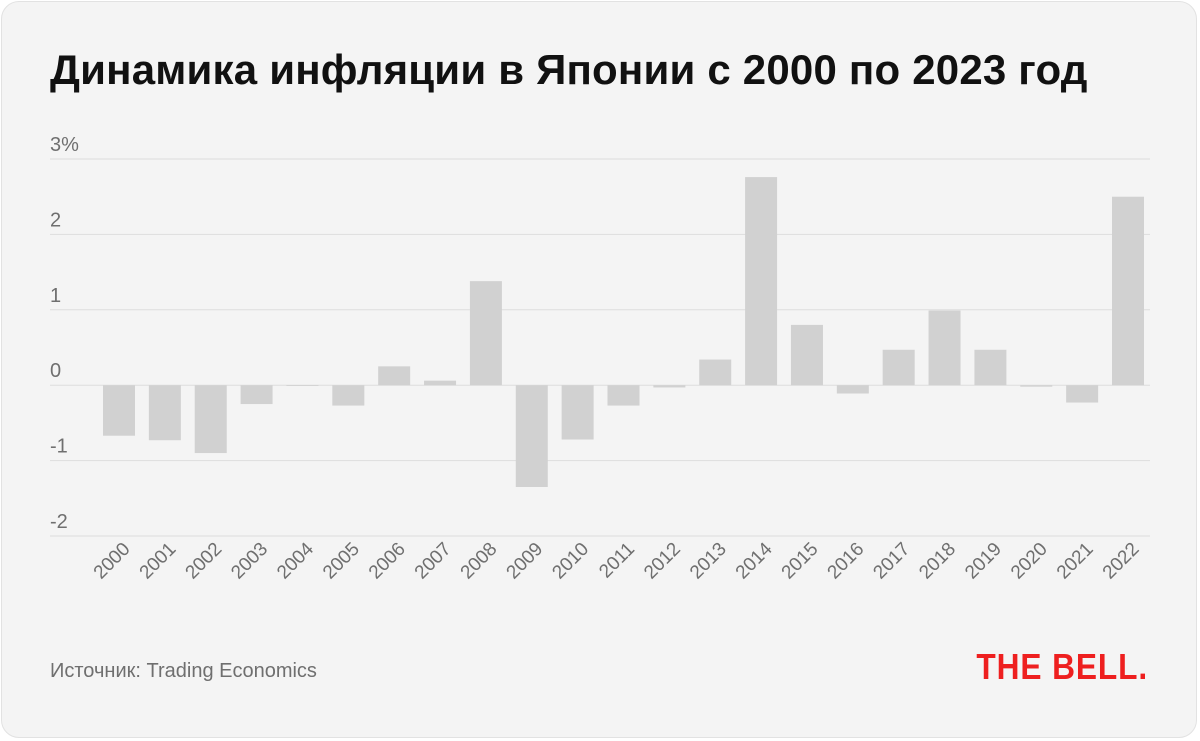 Image resolution: width=1200 pixels, height=741 pixels. What do you see at coordinates (59, 522) in the screenshot?
I see `y-tick-label: -2` at bounding box center [59, 522].